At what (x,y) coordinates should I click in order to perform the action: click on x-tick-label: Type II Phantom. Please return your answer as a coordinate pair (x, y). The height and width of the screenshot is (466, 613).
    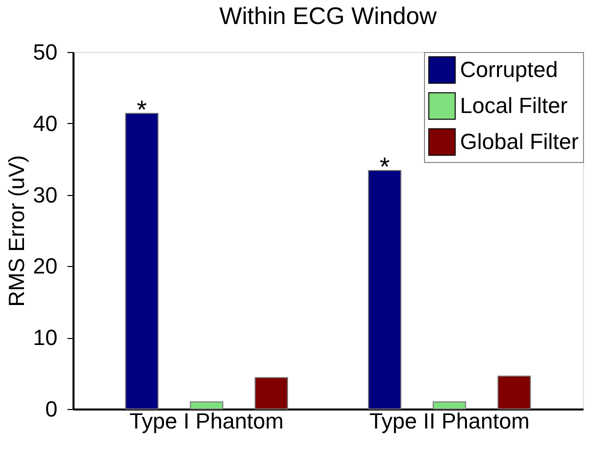
    Looking at the image, I should click on (449, 421).